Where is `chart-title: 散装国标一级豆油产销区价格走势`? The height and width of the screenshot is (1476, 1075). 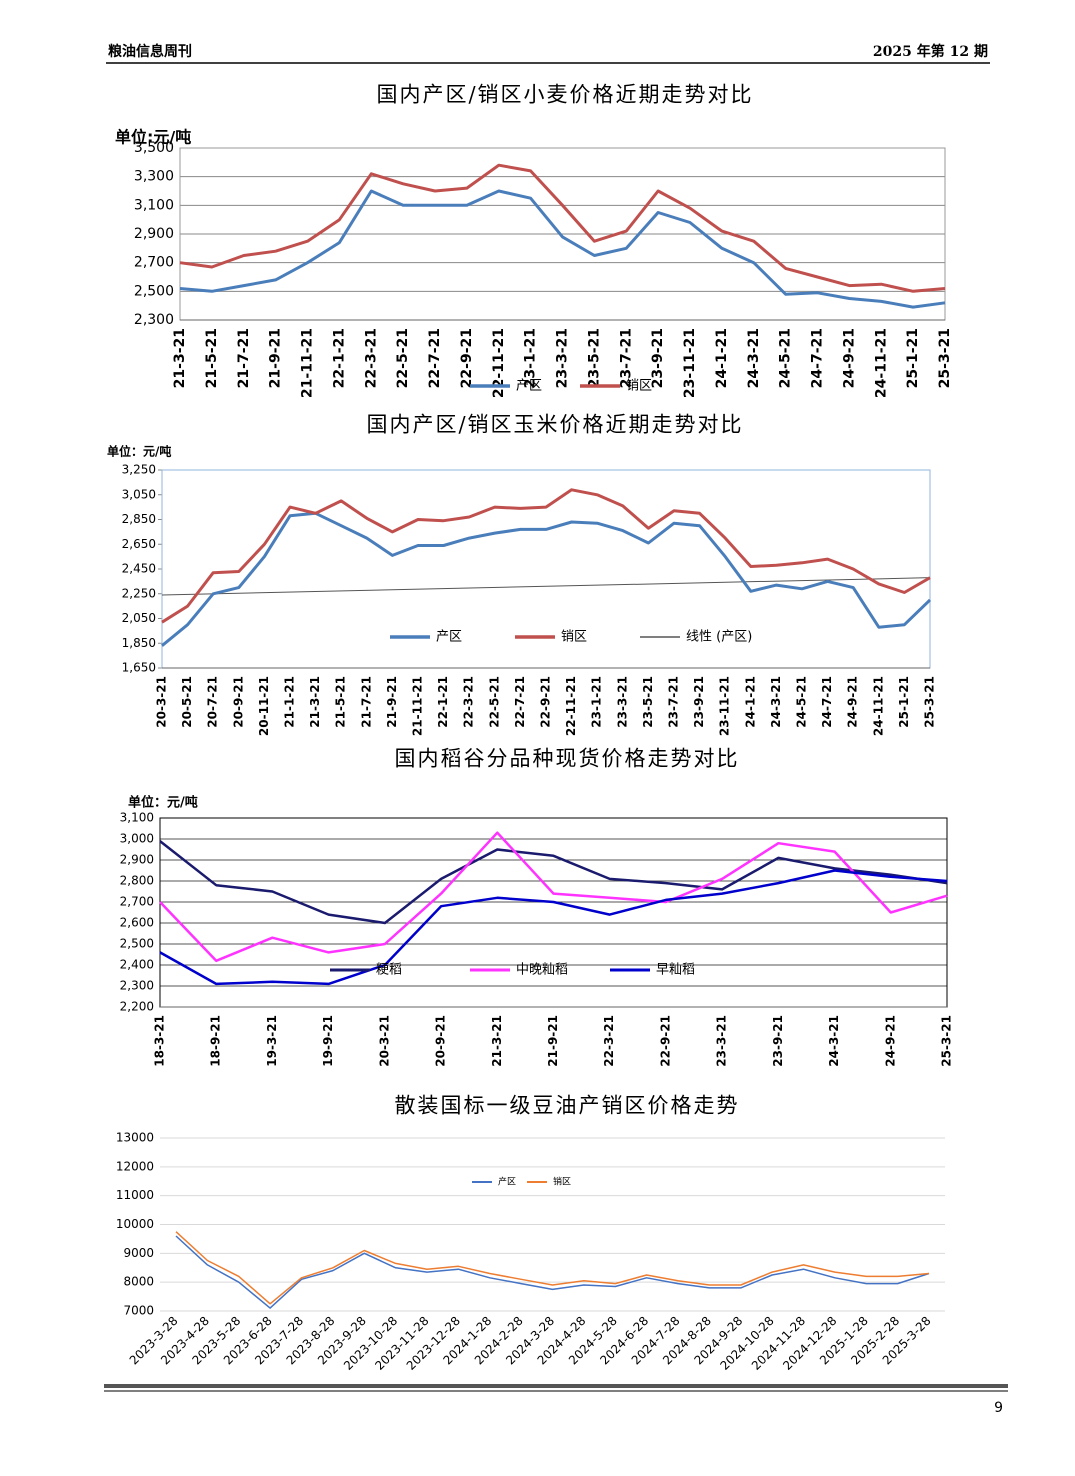
chart-title: 散装国标一级豆油产销区价格走势 is located at coordinates (567, 1106).